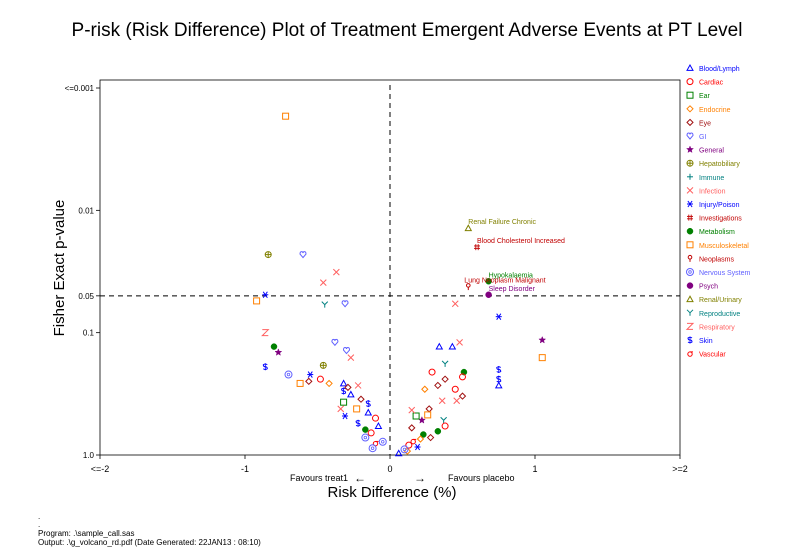  What do you see at coordinates (719, 314) in the screenshot?
I see `legend-label: Reproductive` at bounding box center [719, 314].